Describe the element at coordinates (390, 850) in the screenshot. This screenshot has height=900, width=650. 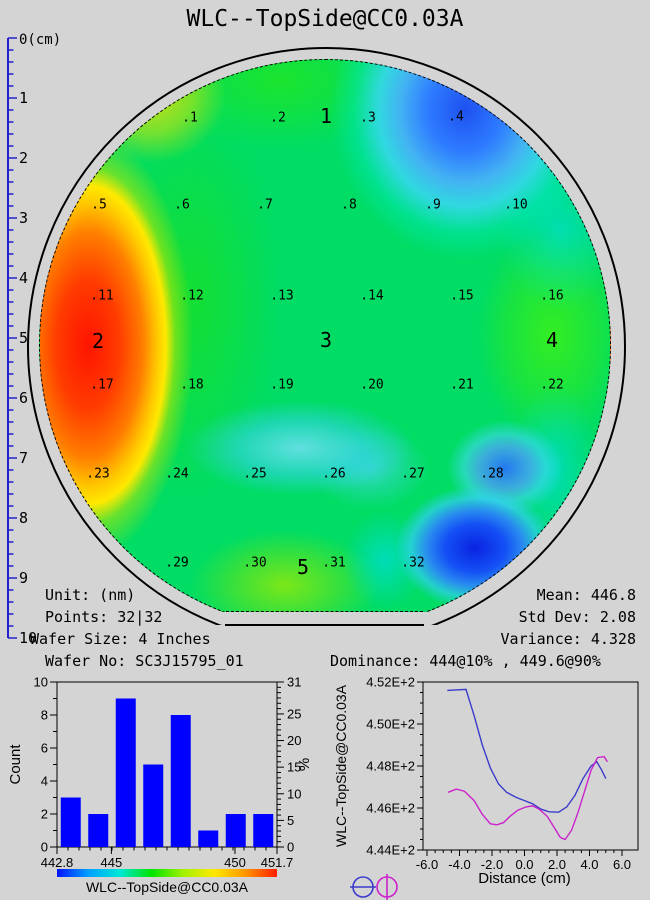
I see `profile-y-tick-label: 4.44E+2` at that location.